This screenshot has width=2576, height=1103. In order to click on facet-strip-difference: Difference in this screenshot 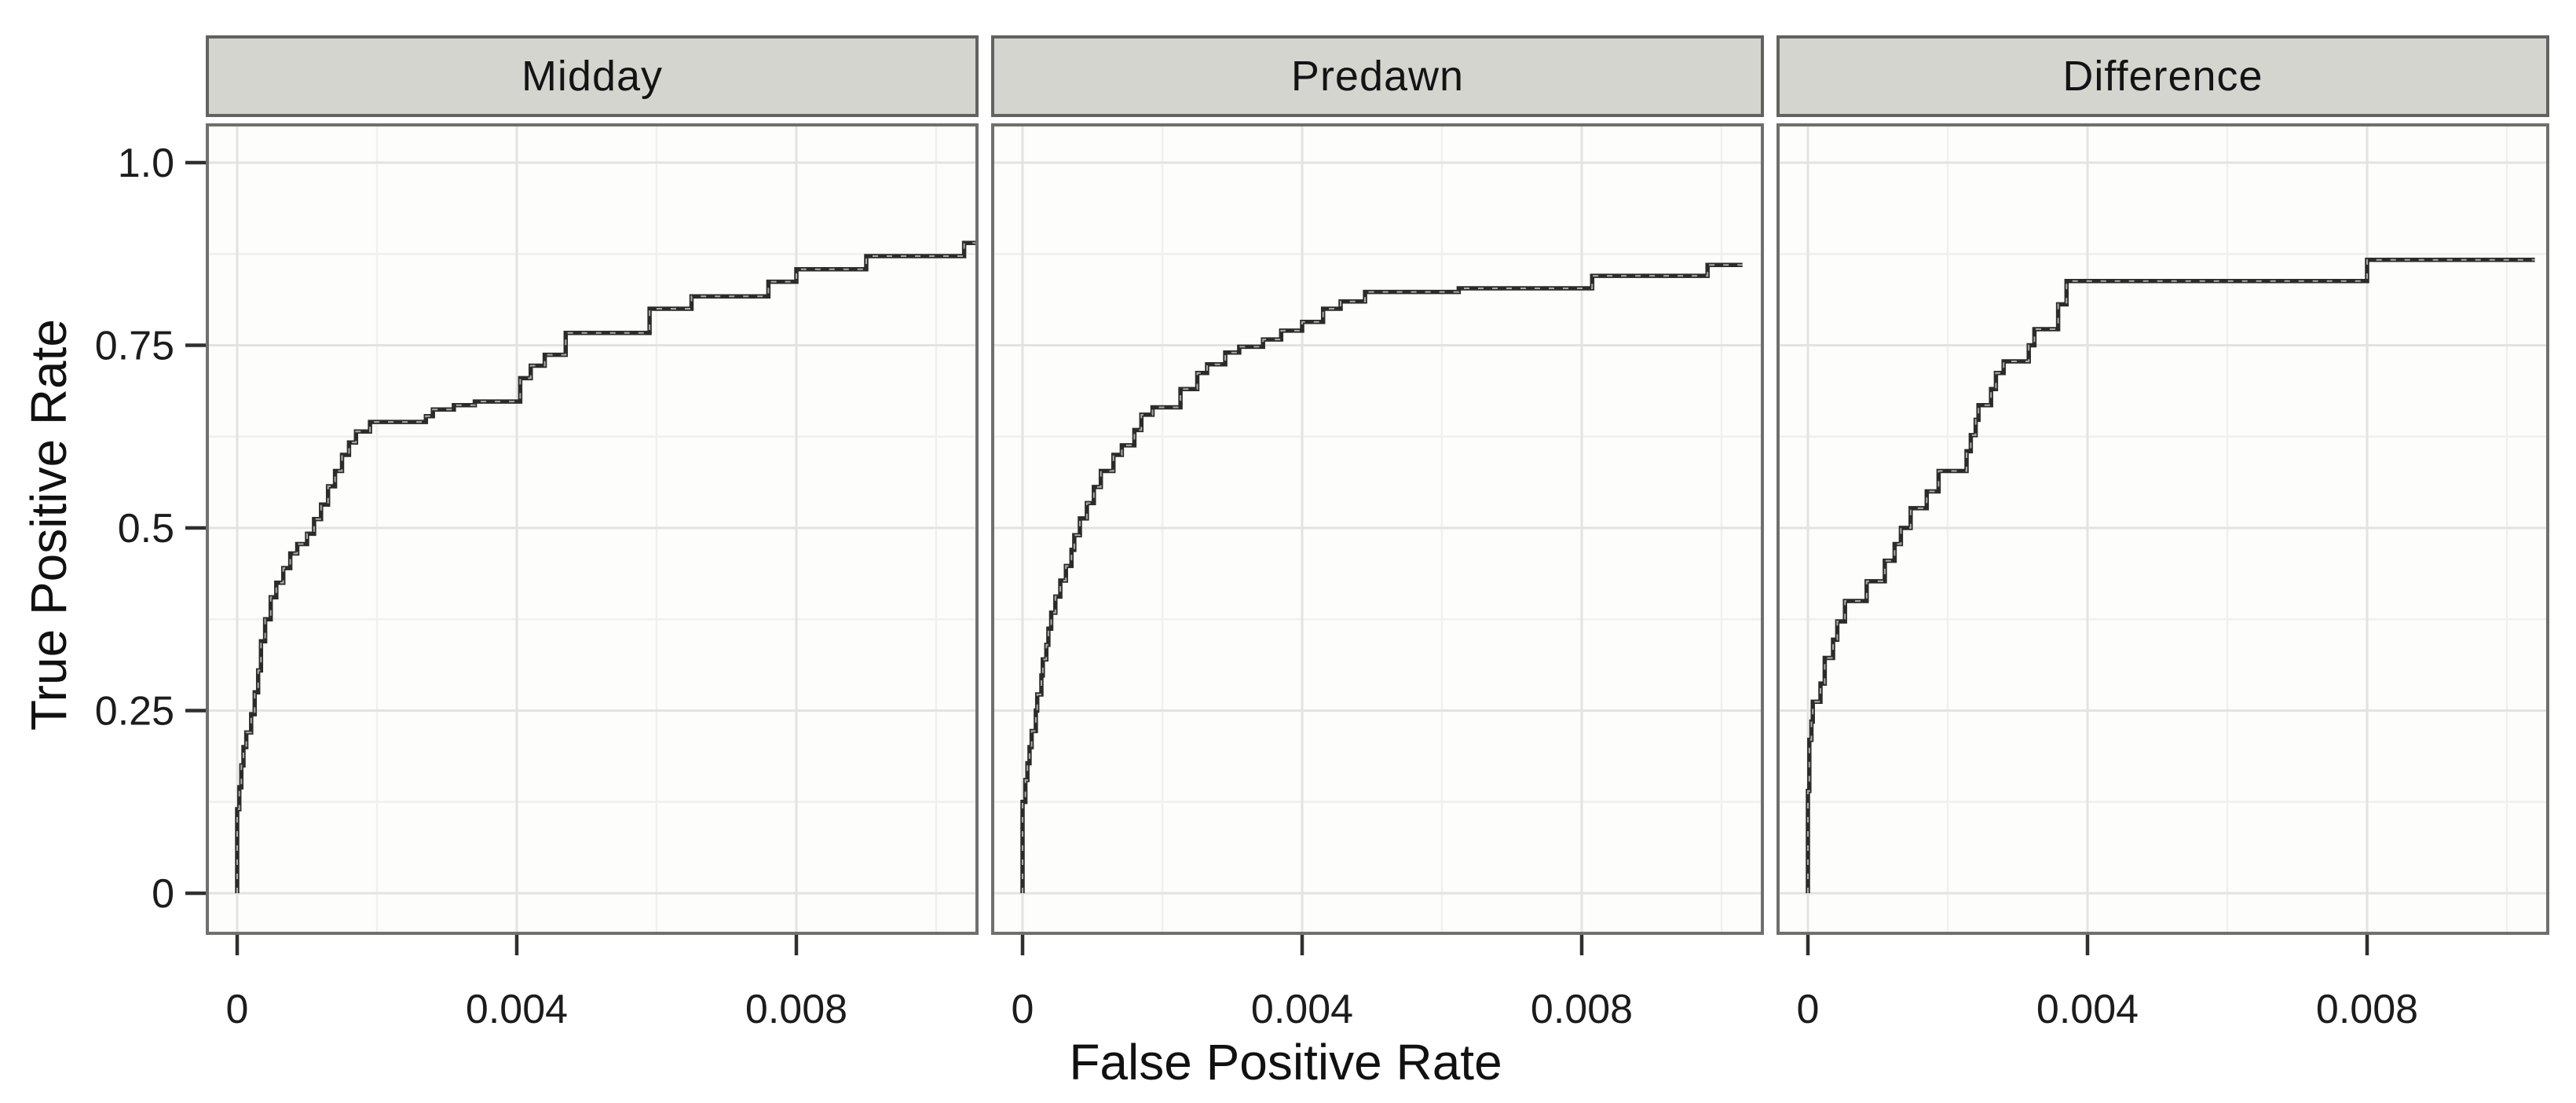, I will do `click(2163, 76)`.